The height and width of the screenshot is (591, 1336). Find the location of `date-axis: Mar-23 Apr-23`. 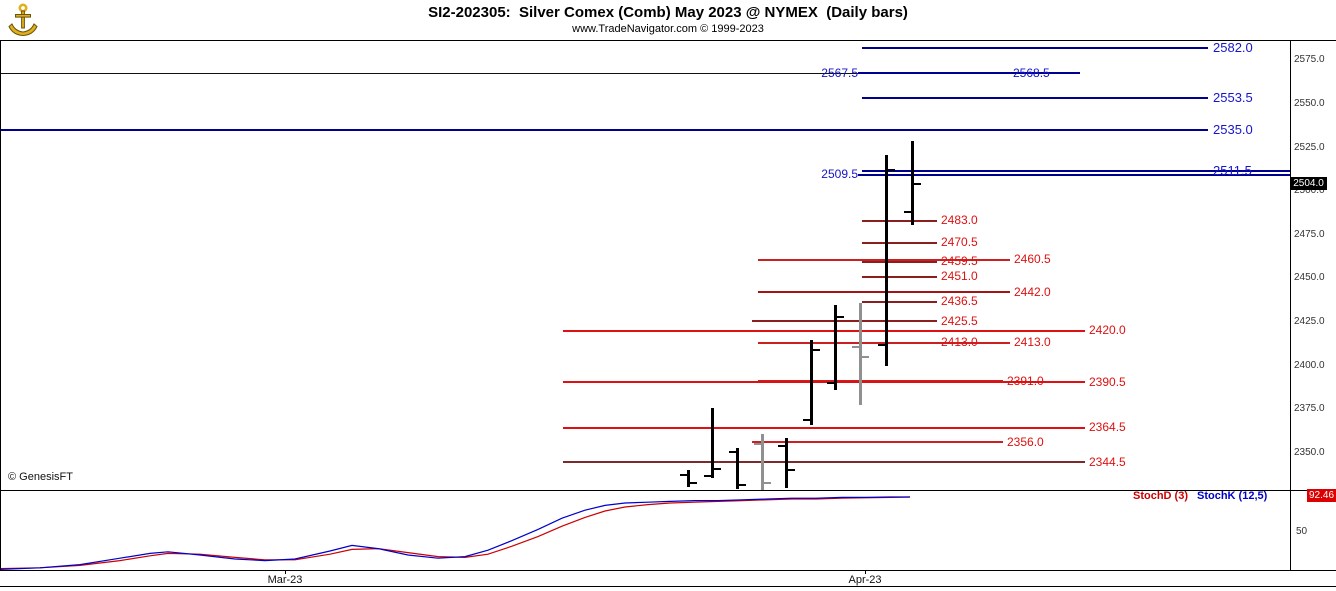

date-axis: Mar-23 Apr-23 is located at coordinates (668, 580).